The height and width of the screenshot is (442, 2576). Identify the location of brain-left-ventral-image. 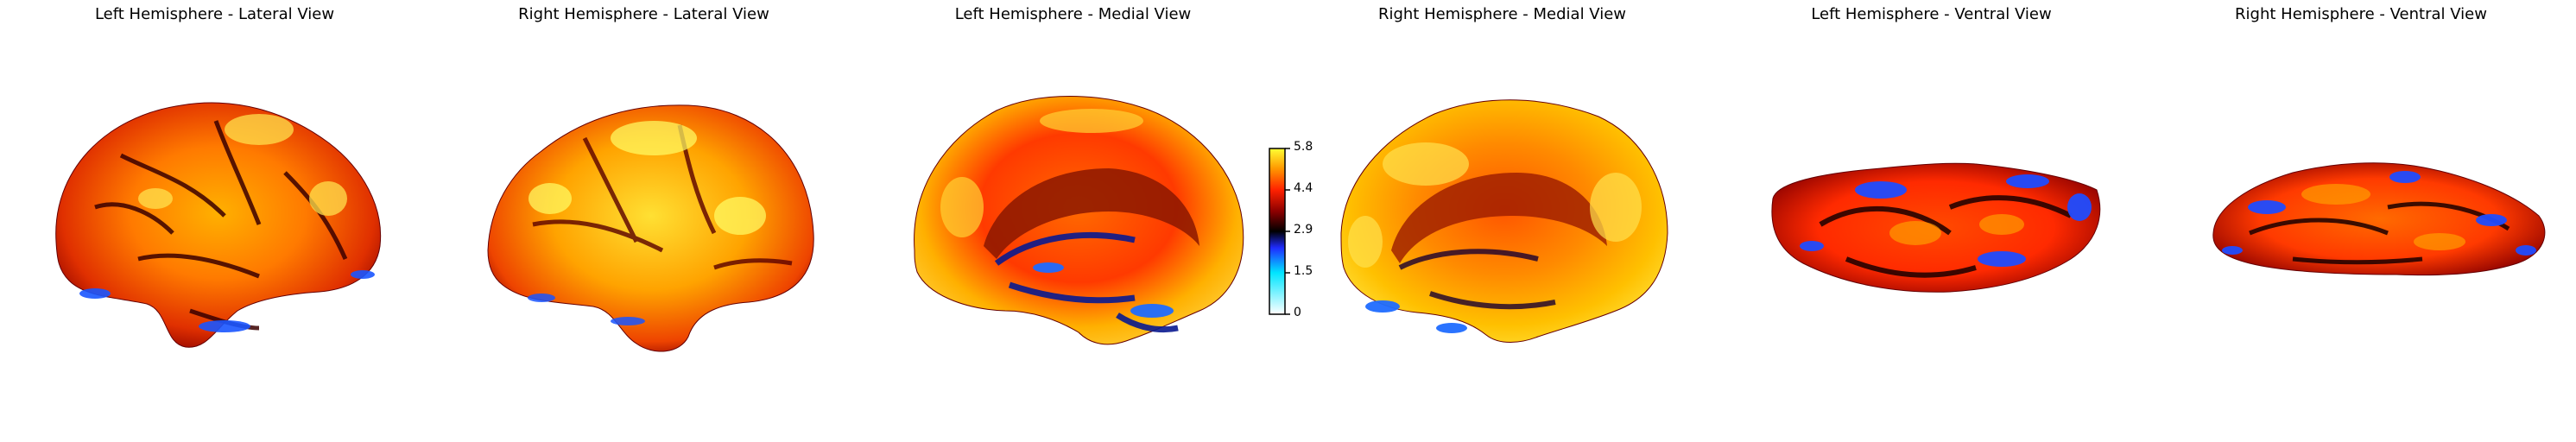
(1936, 228).